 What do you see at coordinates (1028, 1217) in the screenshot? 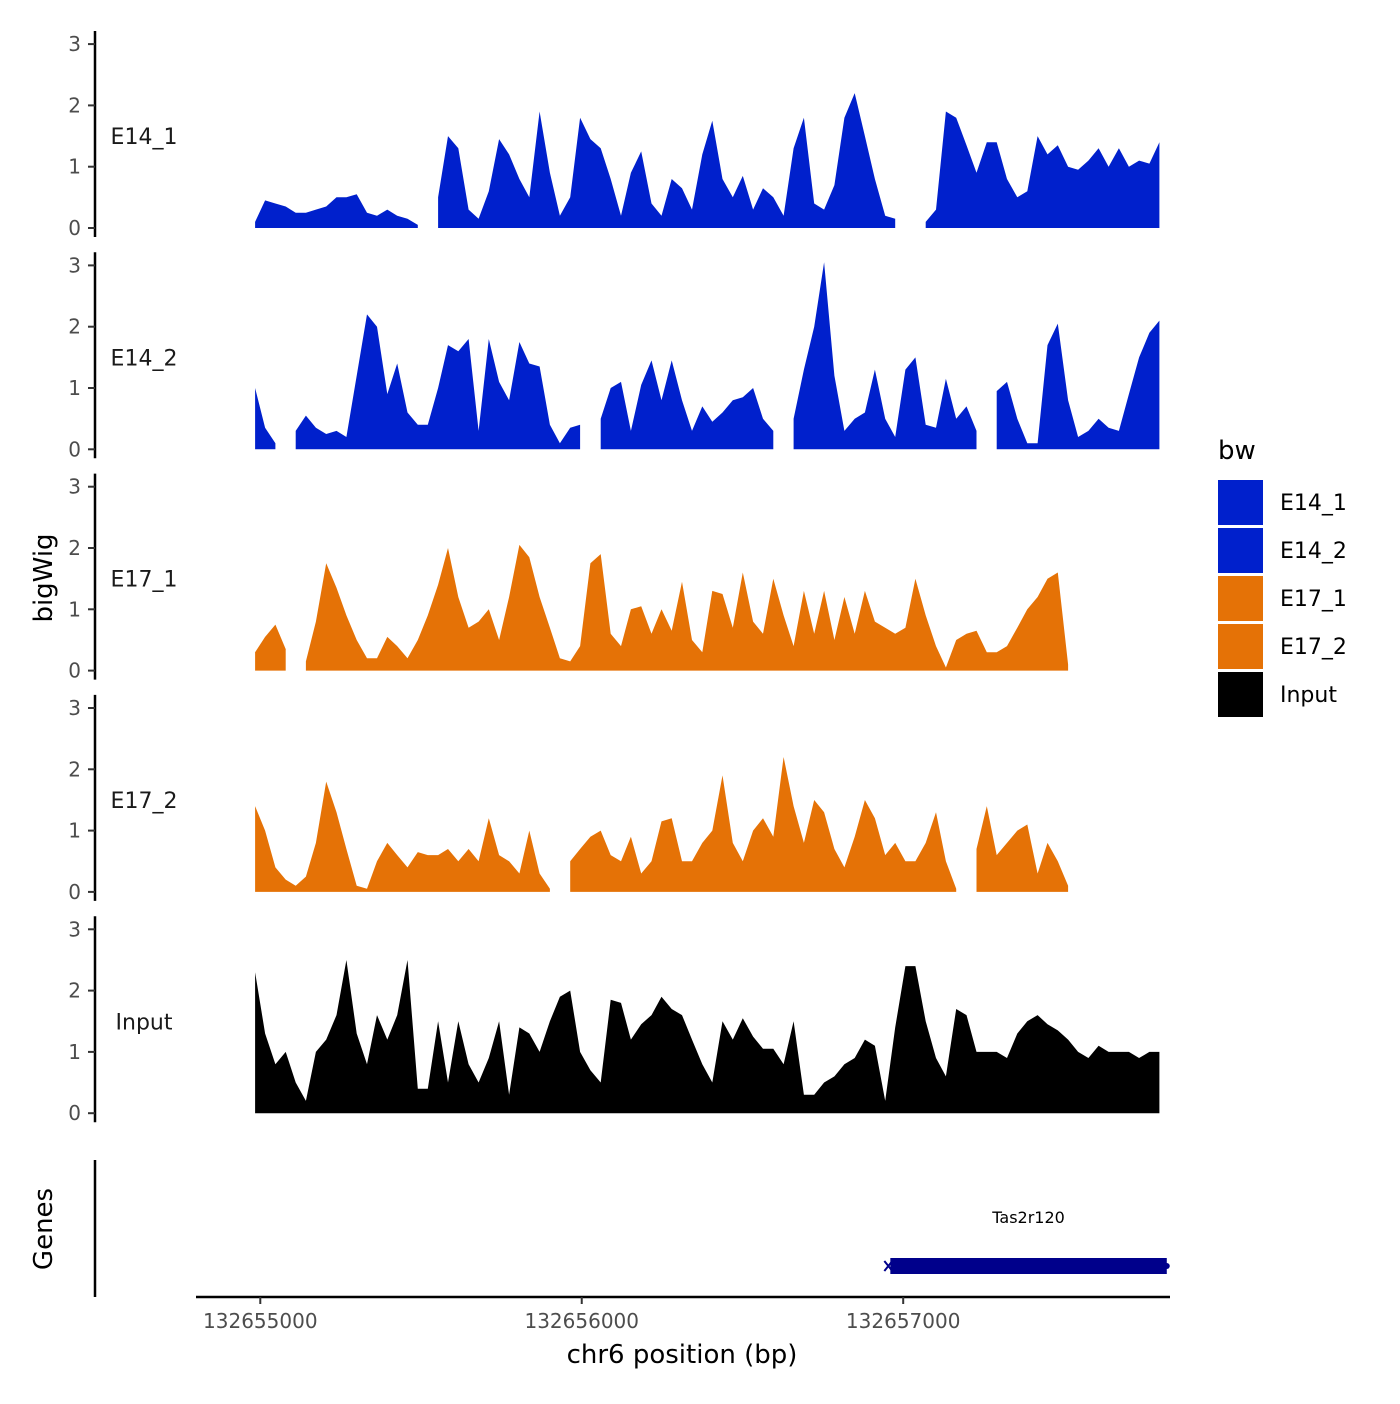
I see `gene-label: Tas2r120` at bounding box center [1028, 1217].